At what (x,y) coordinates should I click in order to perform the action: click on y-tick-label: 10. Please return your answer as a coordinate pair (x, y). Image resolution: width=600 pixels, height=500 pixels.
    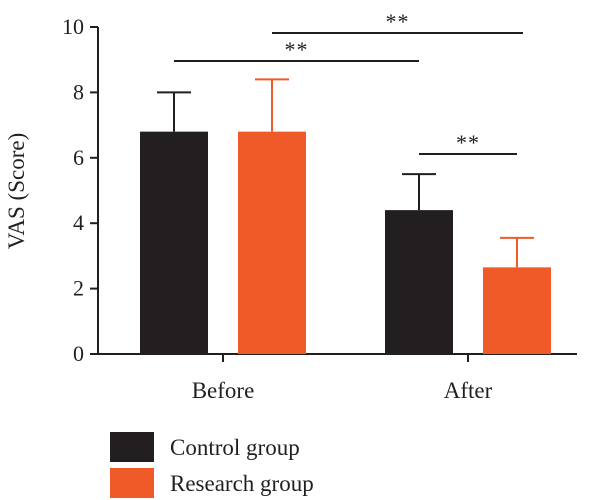
    Looking at the image, I should click on (73, 26).